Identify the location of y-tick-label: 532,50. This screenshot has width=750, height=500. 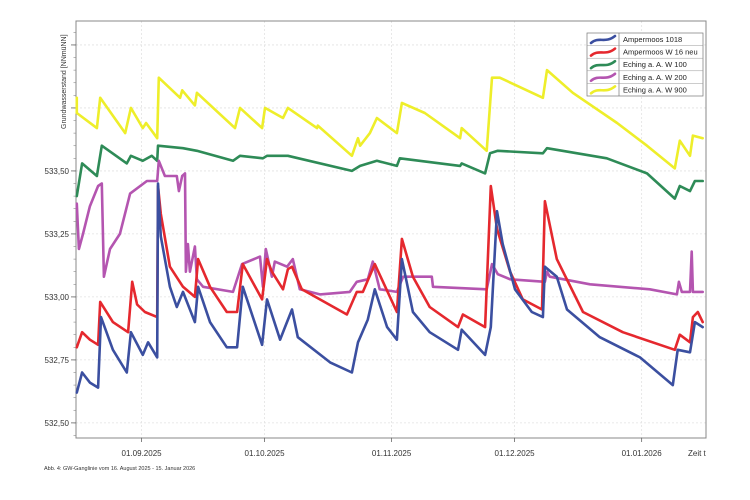
(57, 423).